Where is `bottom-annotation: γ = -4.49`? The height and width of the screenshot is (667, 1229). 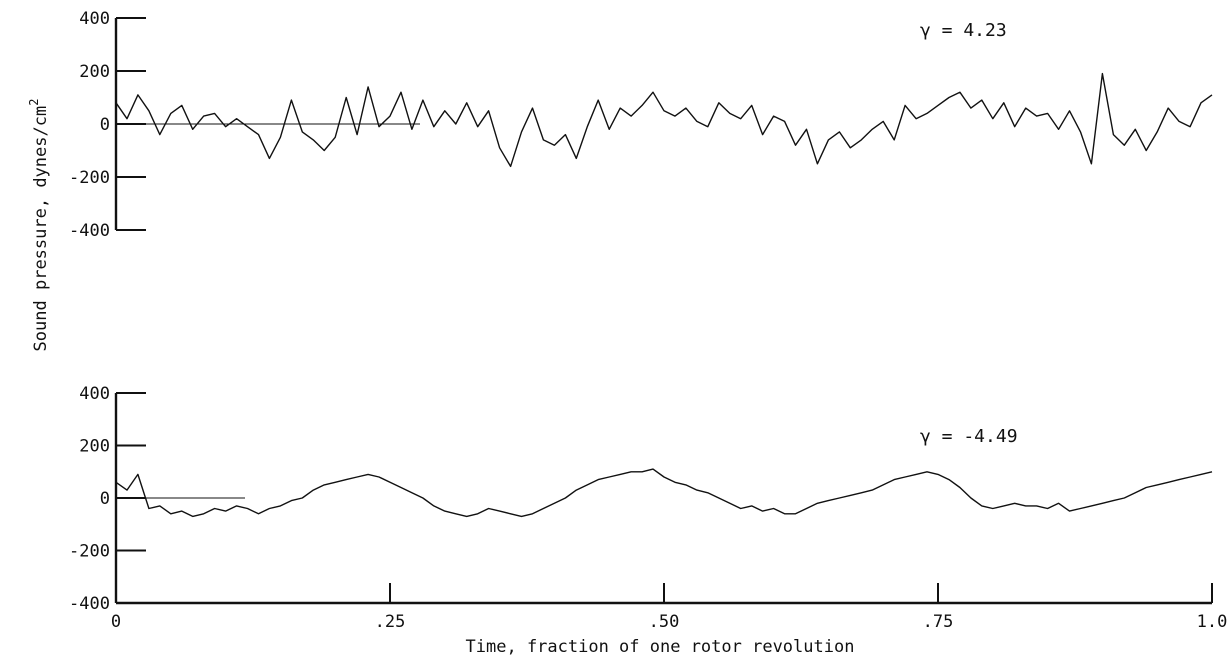 bottom-annotation: γ = -4.49 is located at coordinates (969, 436).